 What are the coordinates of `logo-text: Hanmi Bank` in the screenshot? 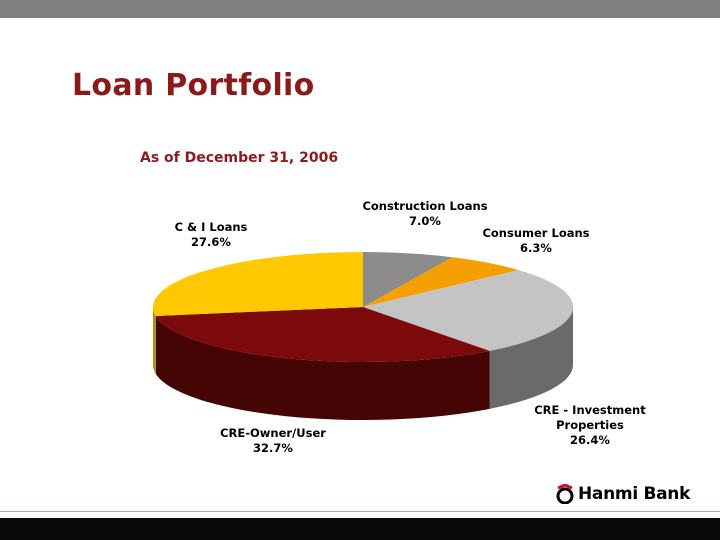 It's located at (634, 494).